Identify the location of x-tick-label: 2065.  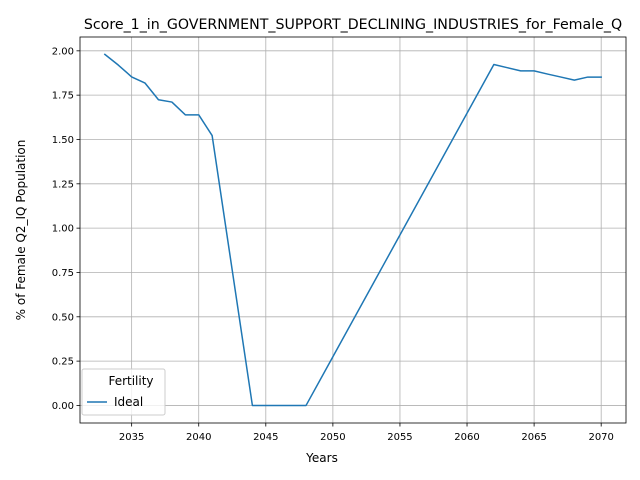
(533, 437).